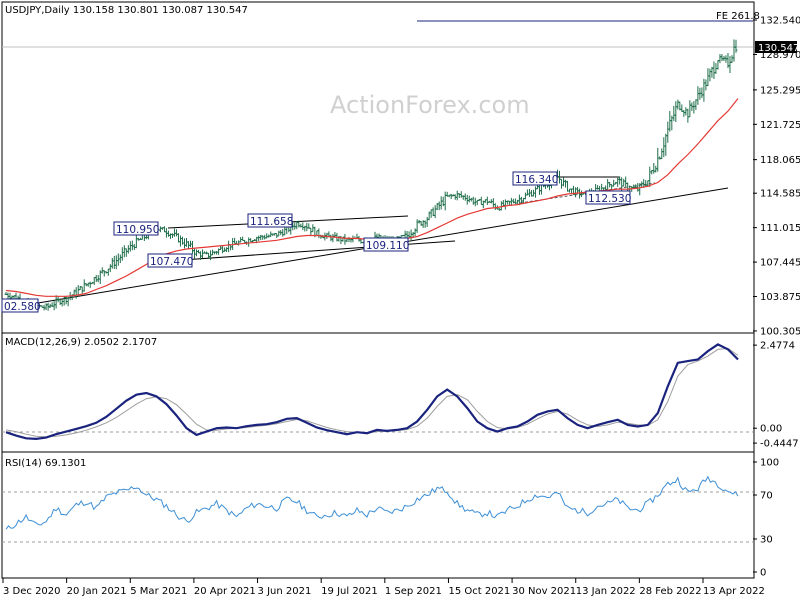  What do you see at coordinates (777, 346) in the screenshot?
I see `macd-tick-label: 2.4774` at bounding box center [777, 346].